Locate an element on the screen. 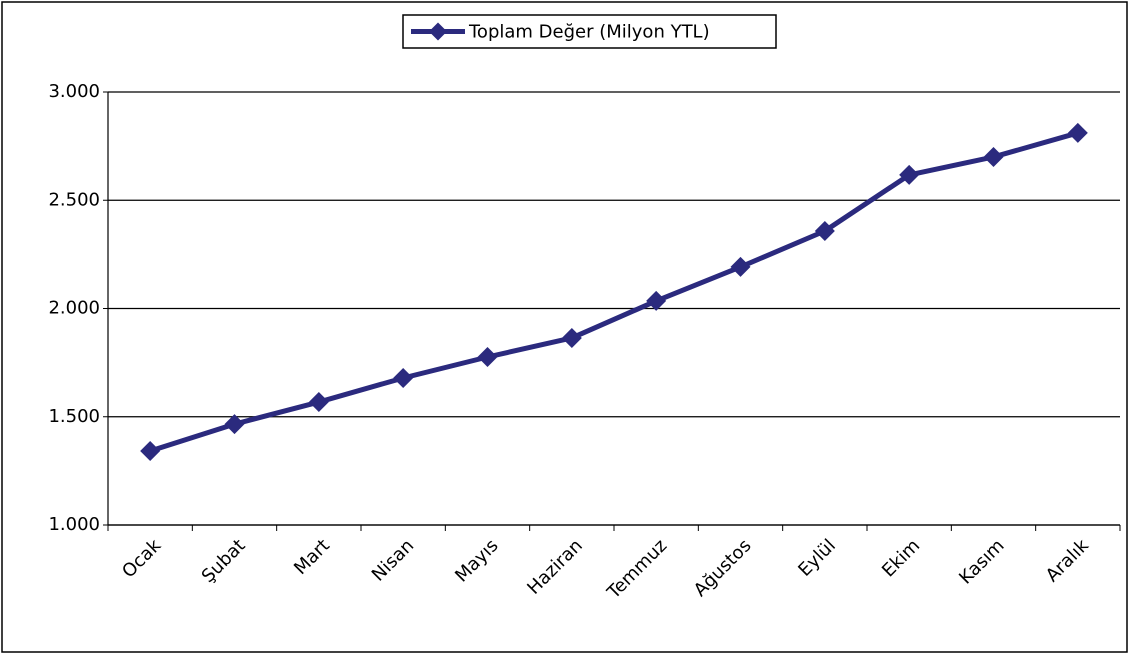 This screenshot has height=656, width=1130. y-tick-label: 3.000 is located at coordinates (74, 91).